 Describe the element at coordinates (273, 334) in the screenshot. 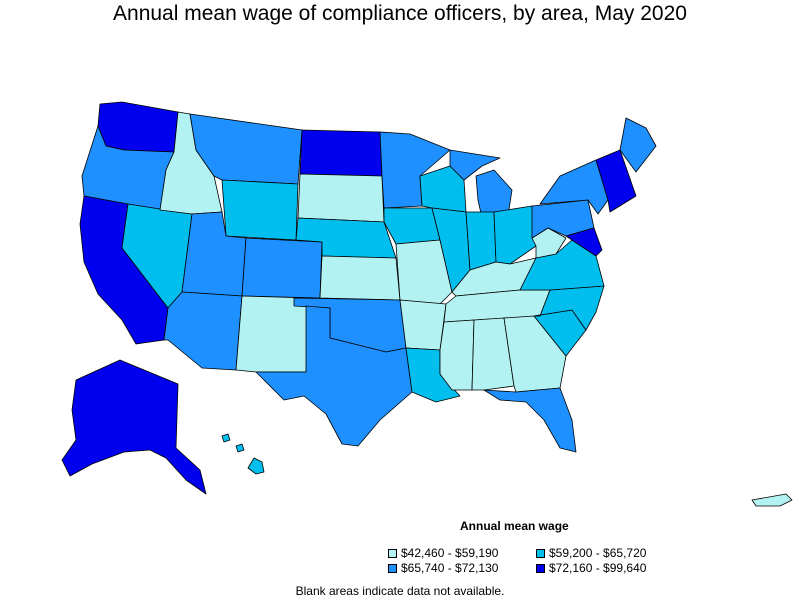

I see `region-new-mexico` at that location.